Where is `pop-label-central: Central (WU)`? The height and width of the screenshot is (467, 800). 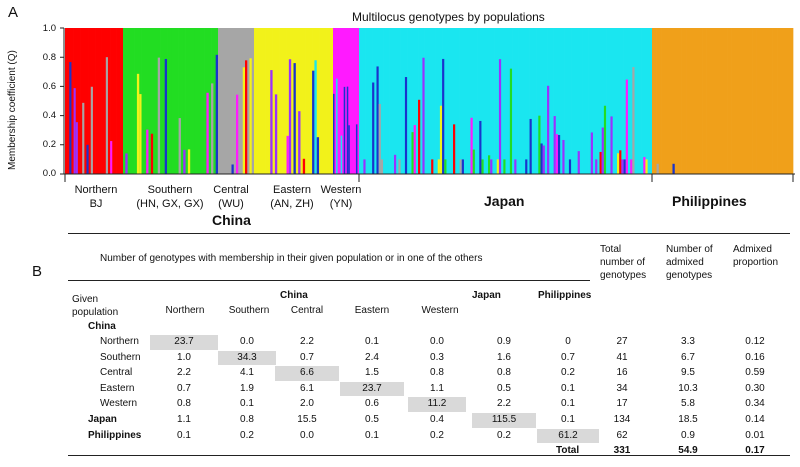 pop-label-central: Central (WU) is located at coordinates (231, 197).